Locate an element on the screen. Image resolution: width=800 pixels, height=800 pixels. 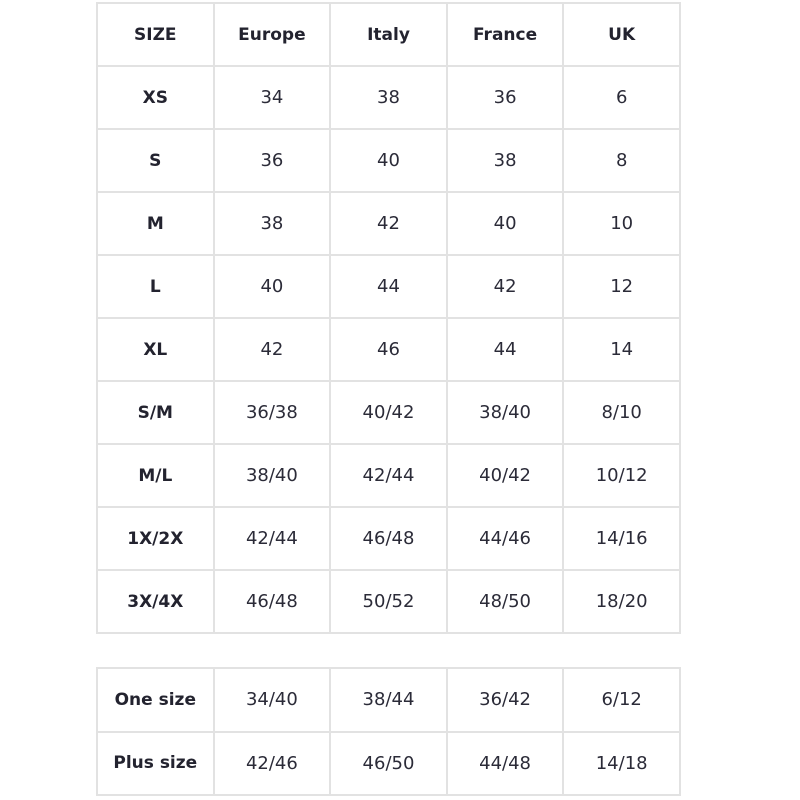
column-header: Europe is located at coordinates (272, 34).